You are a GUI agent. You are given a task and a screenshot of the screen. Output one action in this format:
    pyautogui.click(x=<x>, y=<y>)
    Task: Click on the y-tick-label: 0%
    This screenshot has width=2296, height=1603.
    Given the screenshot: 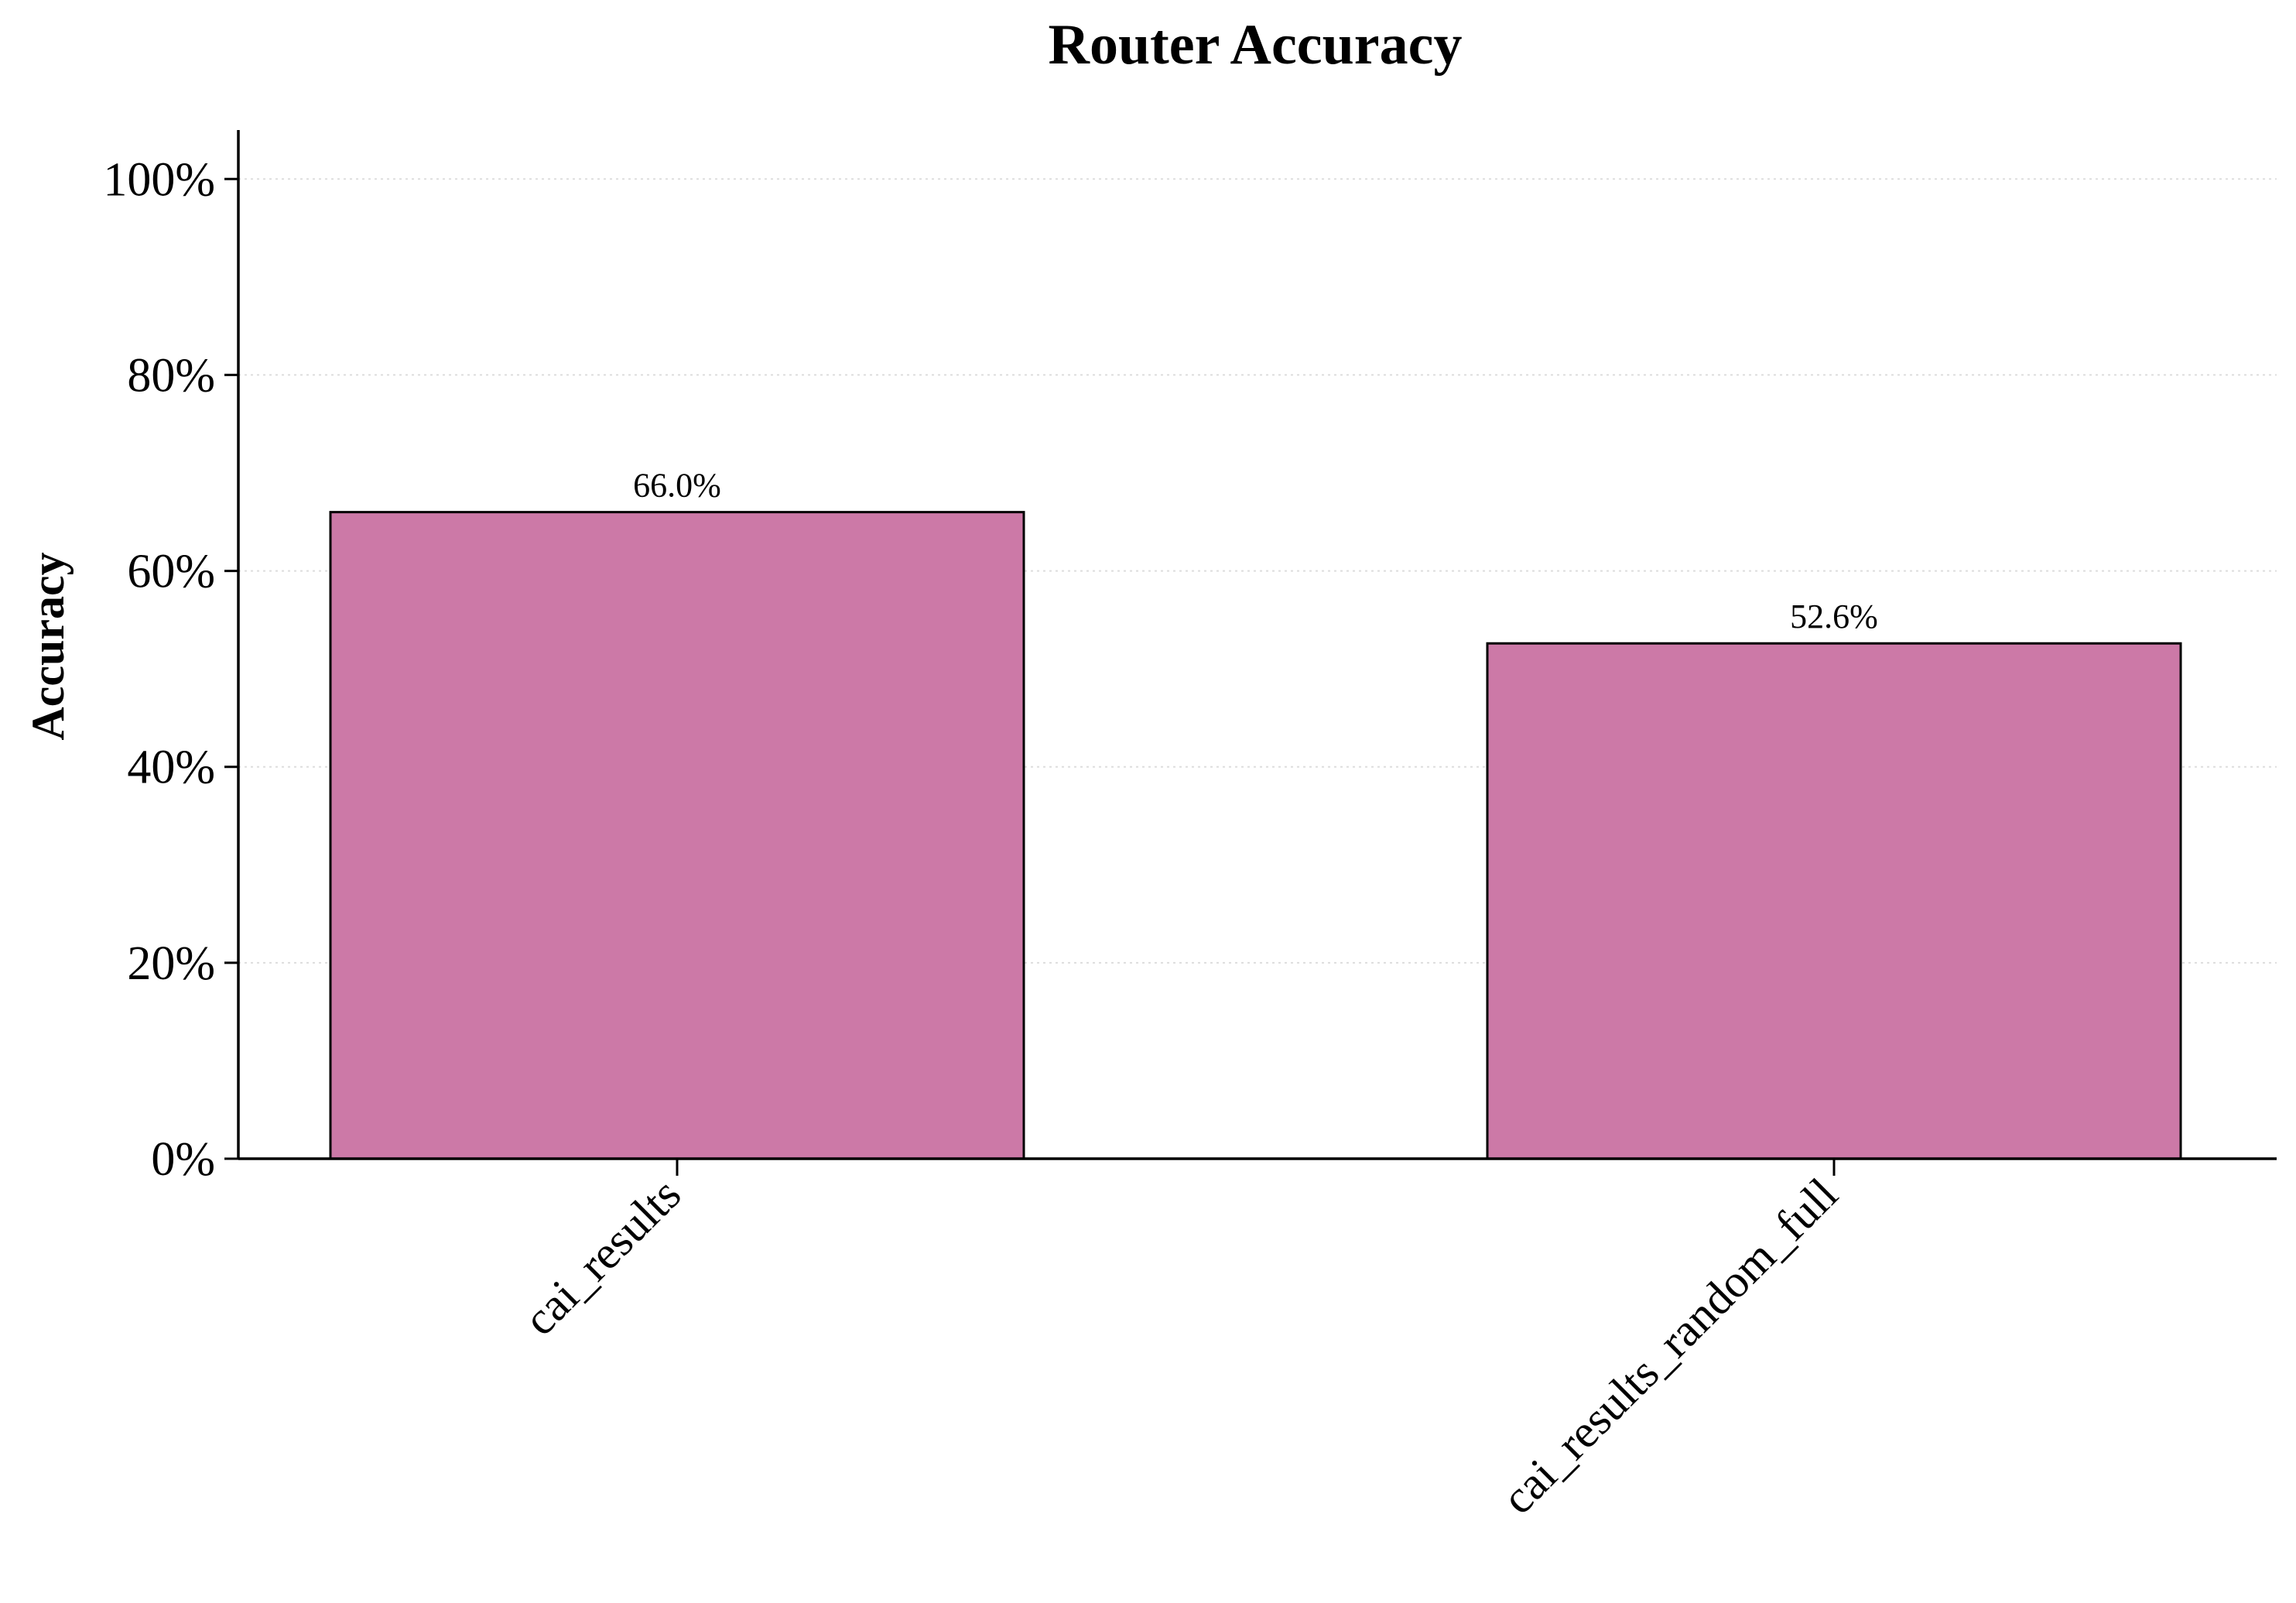 What is the action you would take?
    pyautogui.click(x=183, y=1159)
    